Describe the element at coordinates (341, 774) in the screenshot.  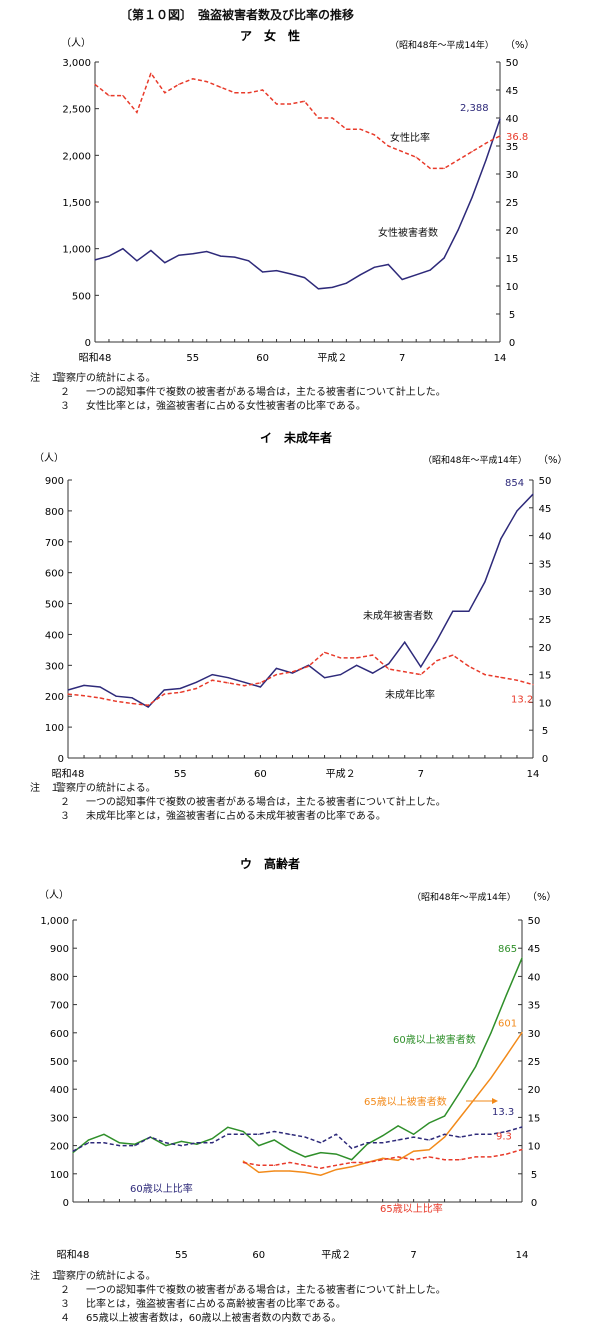
I see `x-tick-label: 平成２` at that location.